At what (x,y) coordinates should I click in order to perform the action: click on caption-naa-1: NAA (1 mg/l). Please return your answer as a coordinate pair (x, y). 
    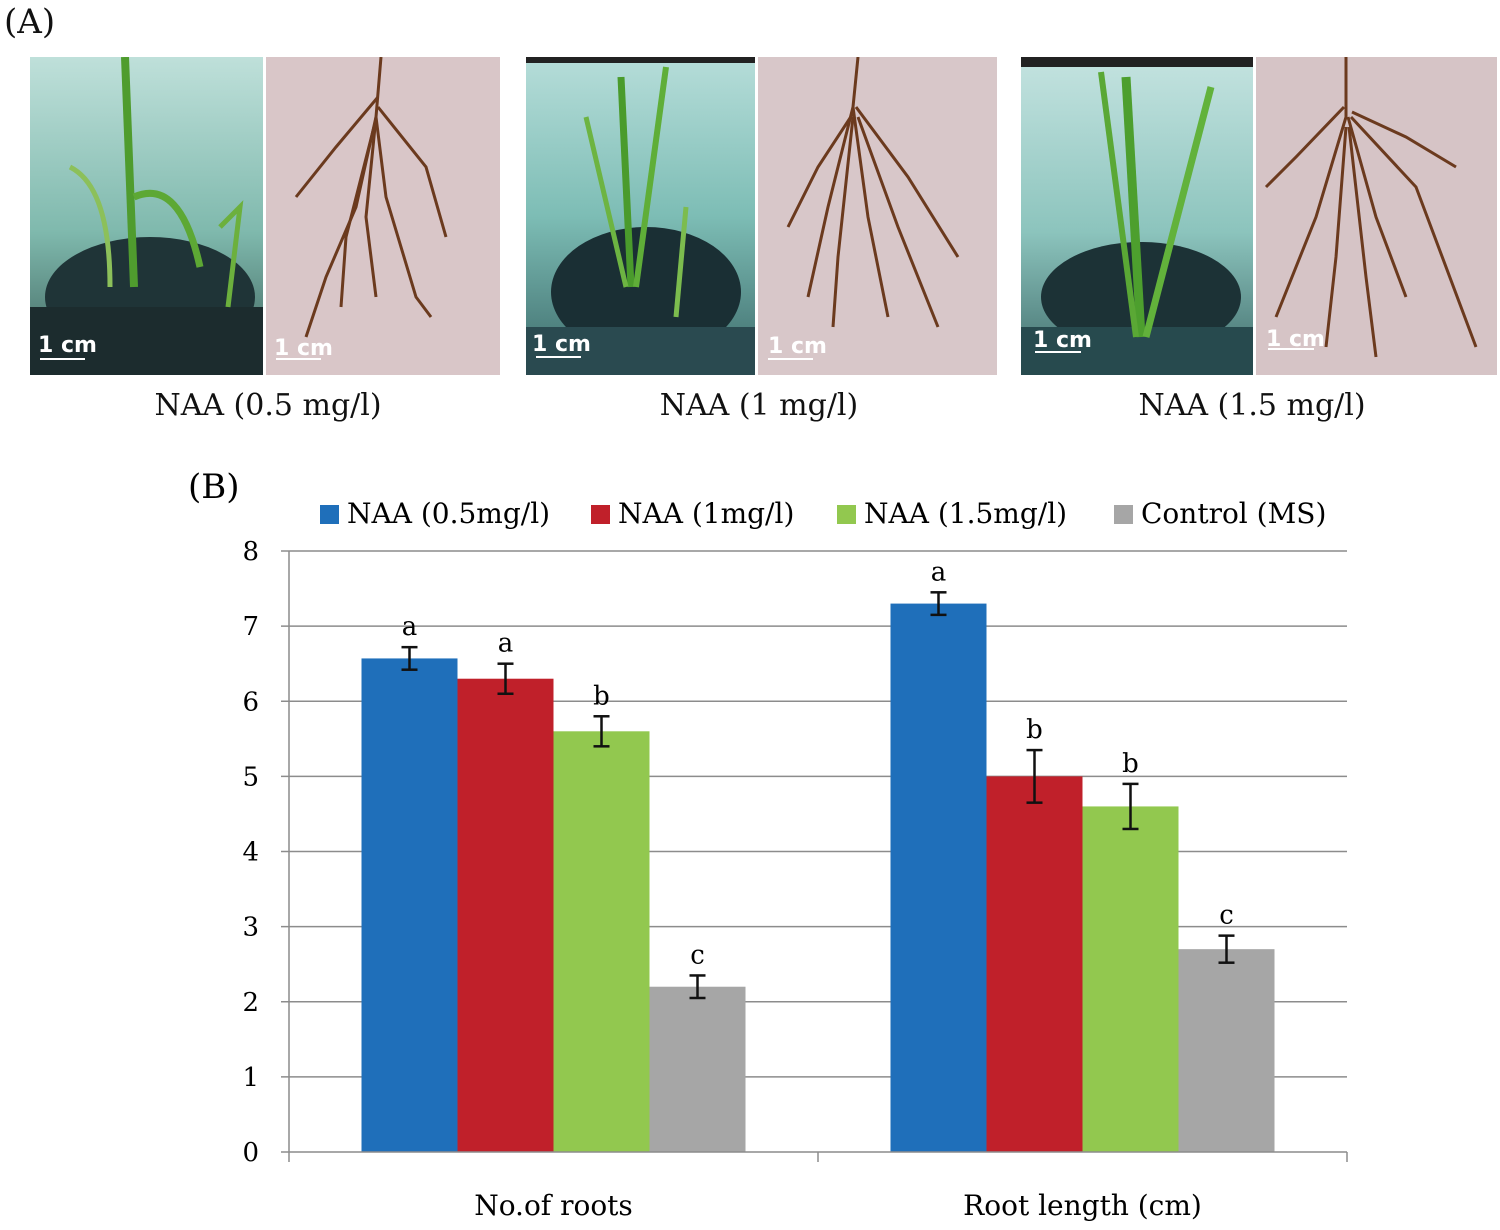
    Looking at the image, I should click on (759, 405).